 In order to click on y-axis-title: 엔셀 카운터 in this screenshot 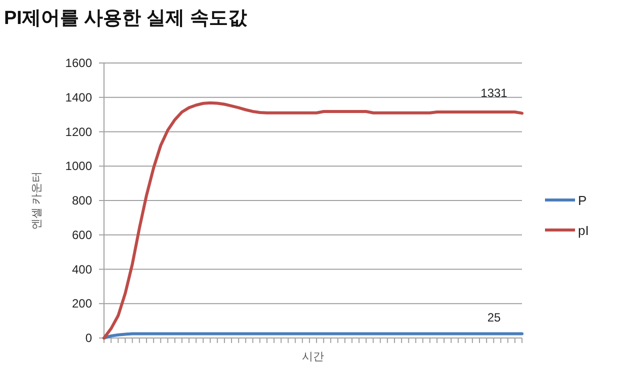, I will do `click(37, 200)`.